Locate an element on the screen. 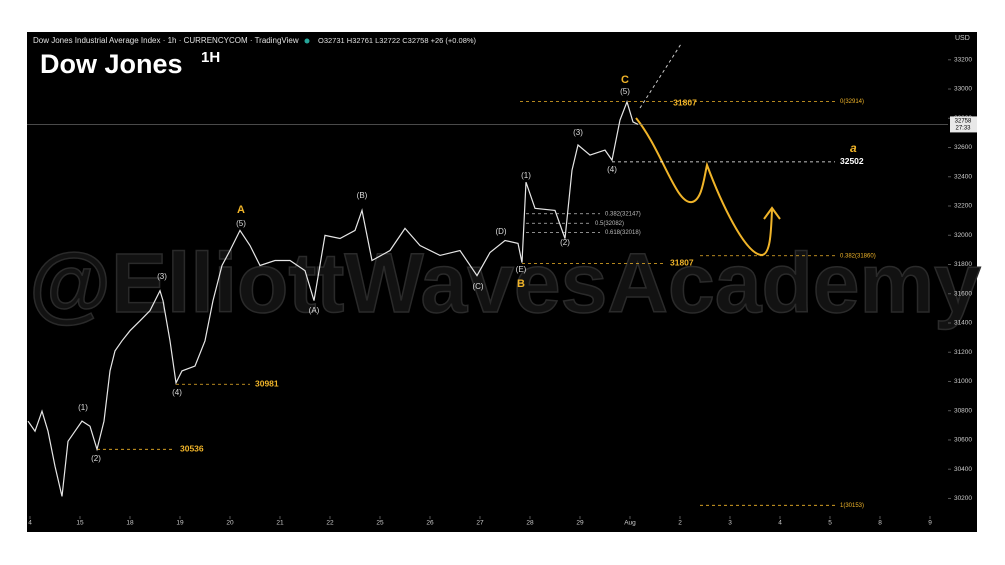  x-tick-label: Aug is located at coordinates (630, 523).